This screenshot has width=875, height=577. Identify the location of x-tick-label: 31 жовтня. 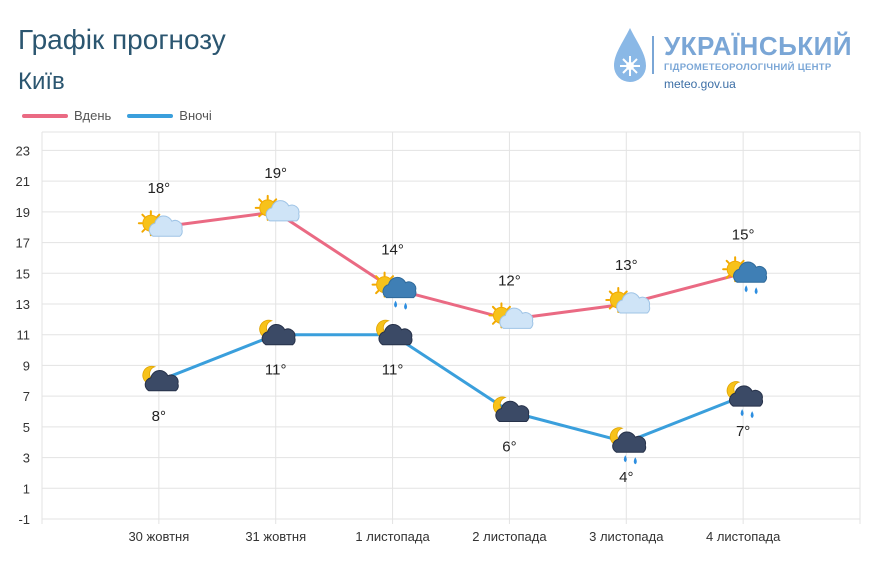
(275, 536).